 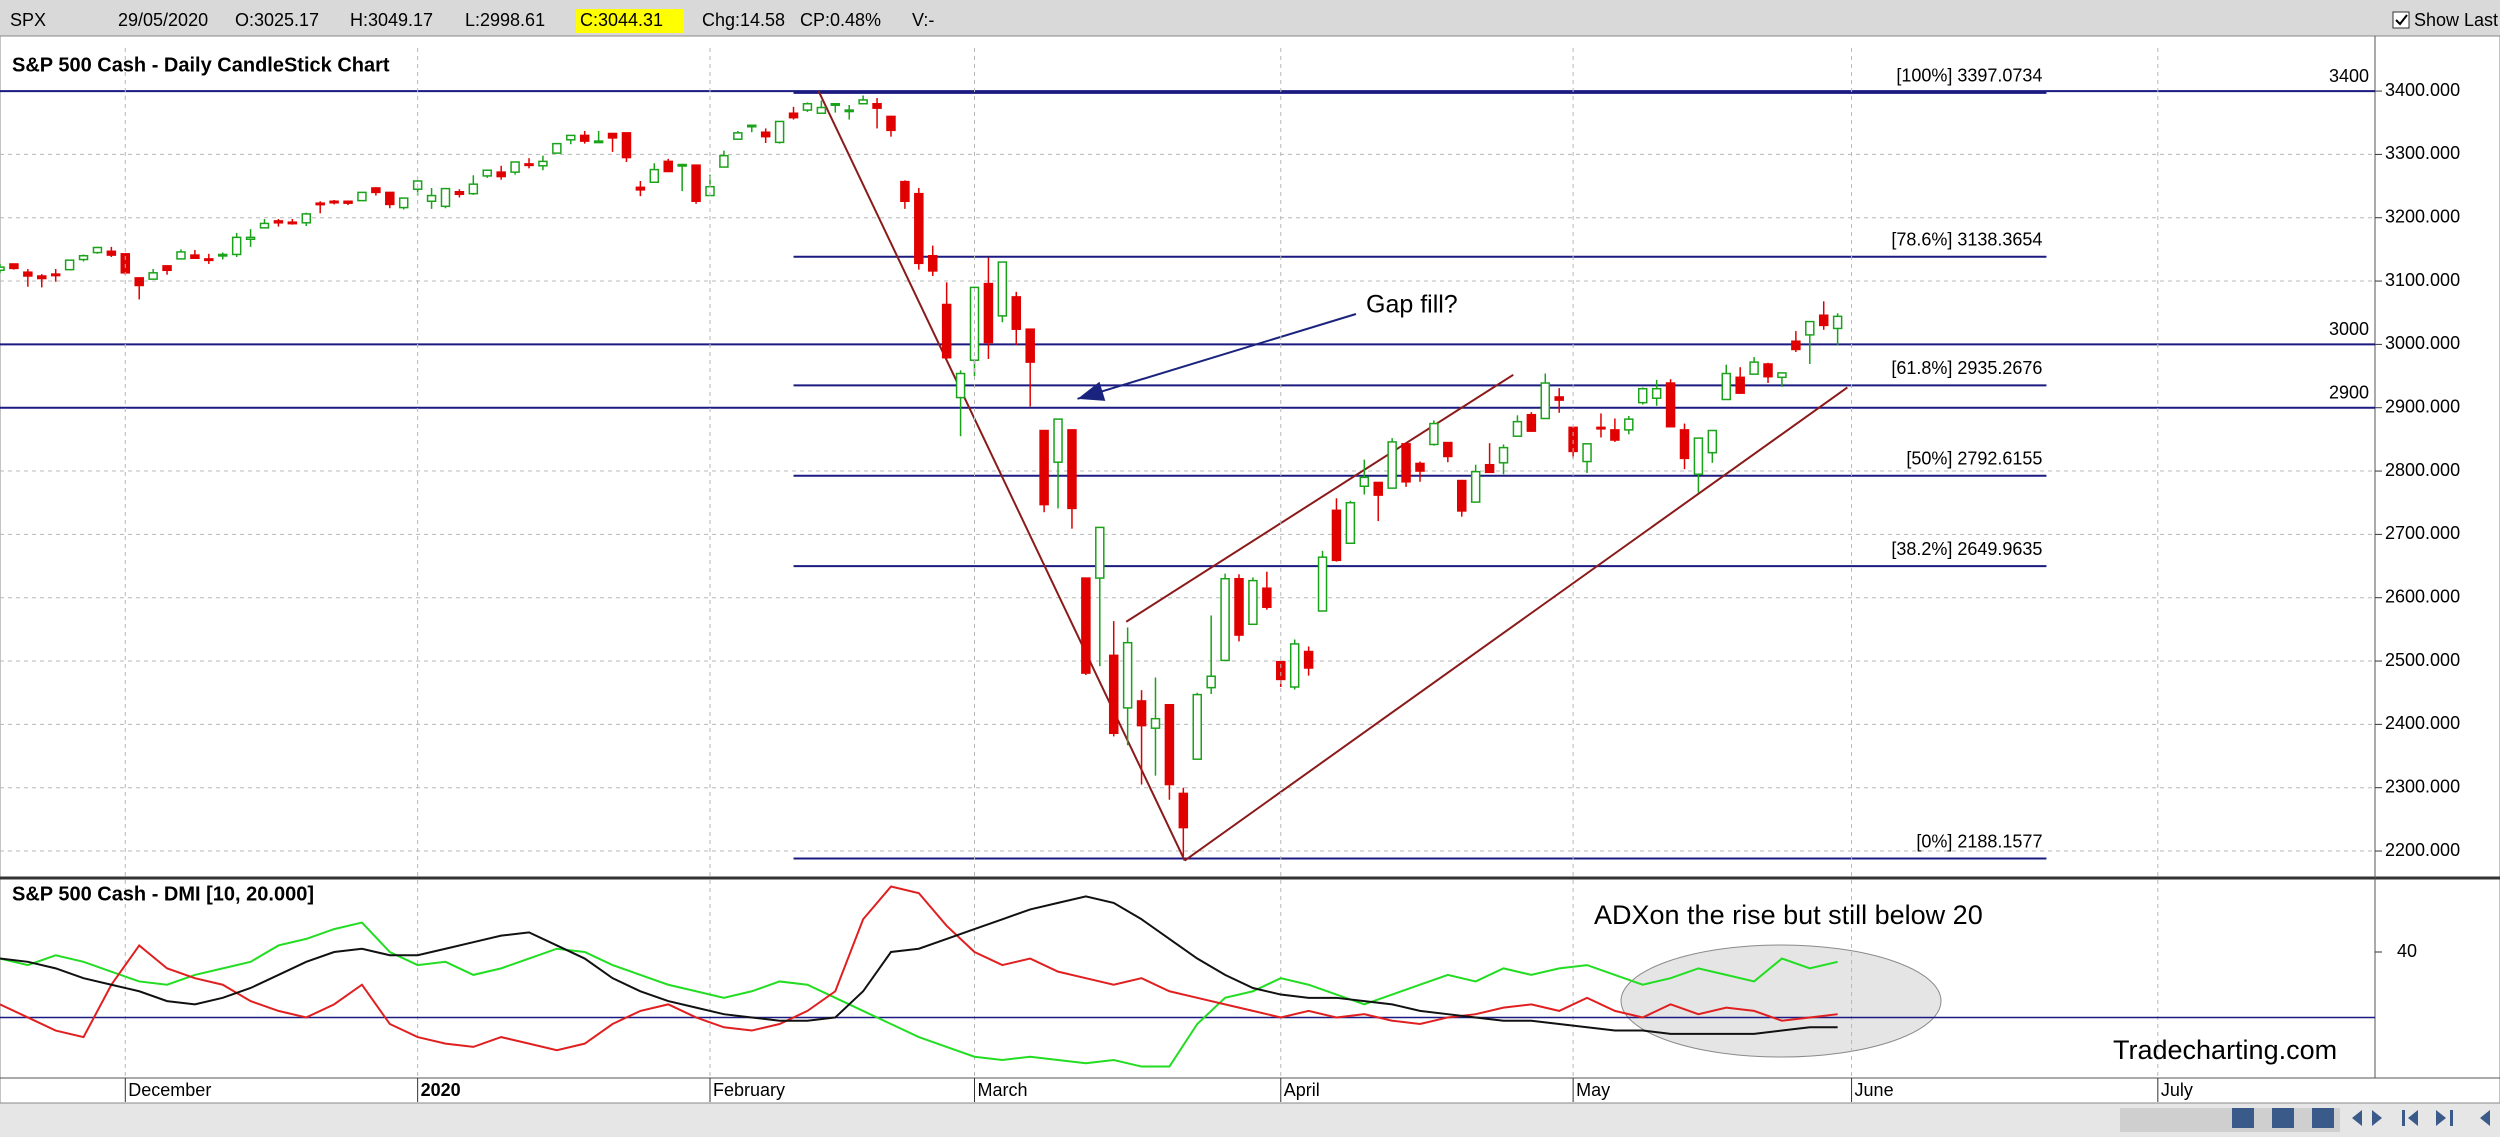 What do you see at coordinates (2422, 470) in the screenshot?
I see `y-tick-label: 2800.000` at bounding box center [2422, 470].